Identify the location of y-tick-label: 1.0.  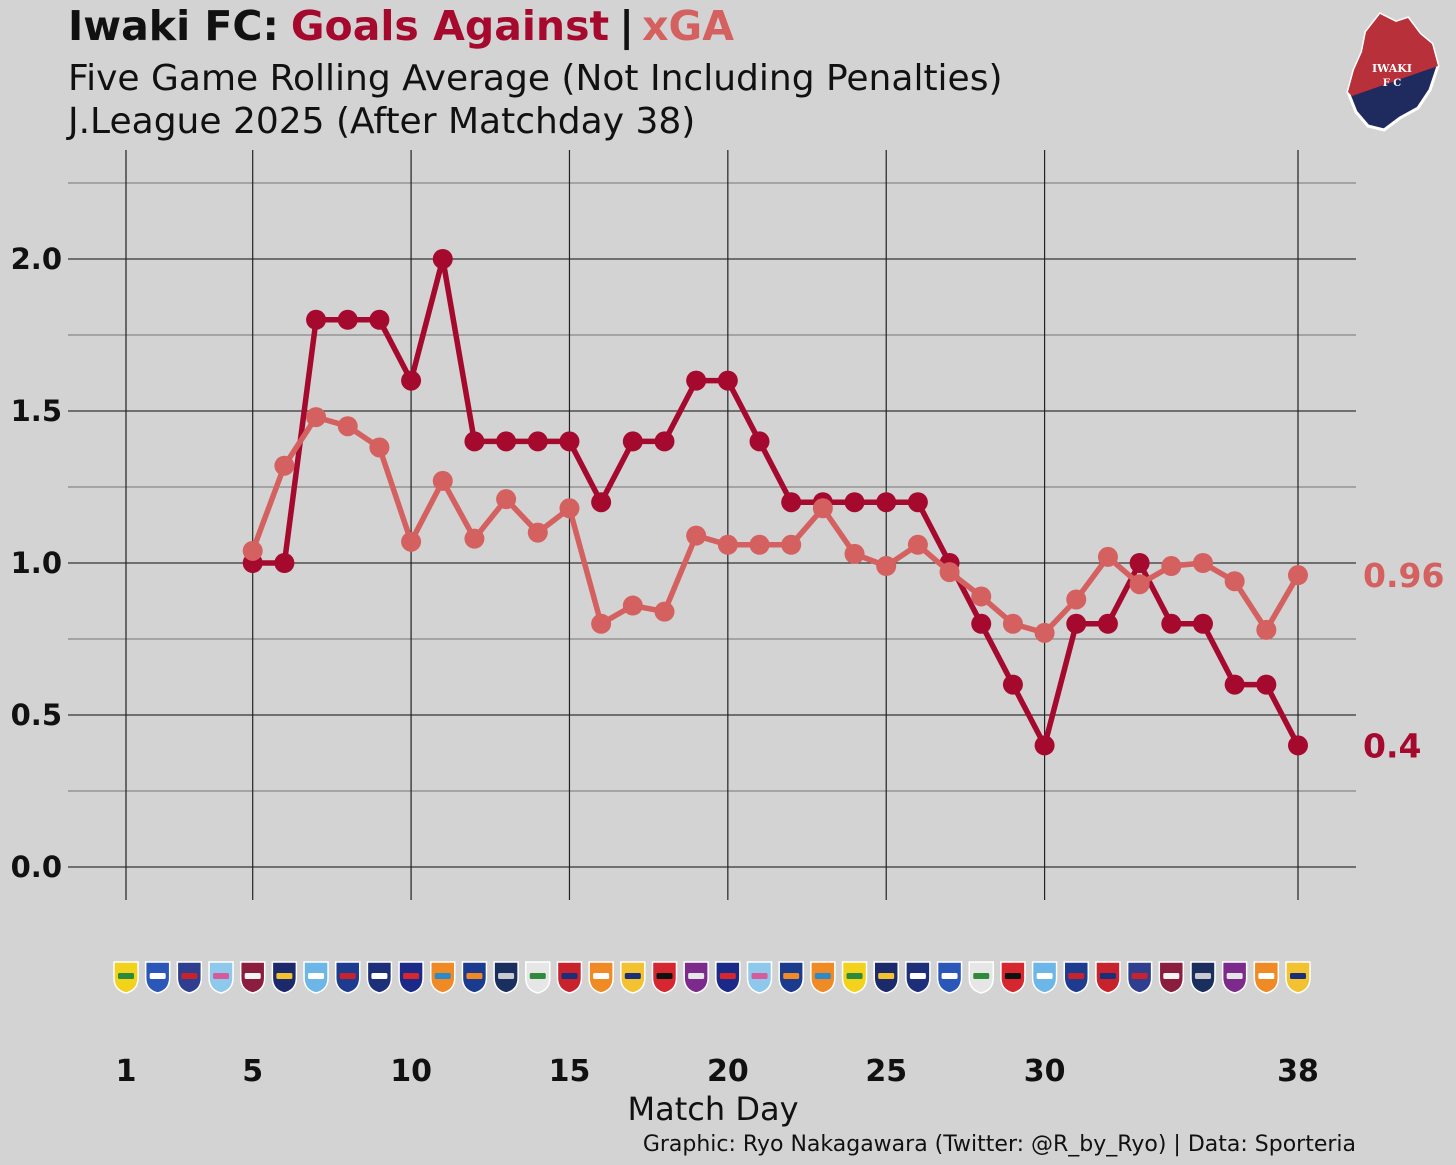
(36, 563).